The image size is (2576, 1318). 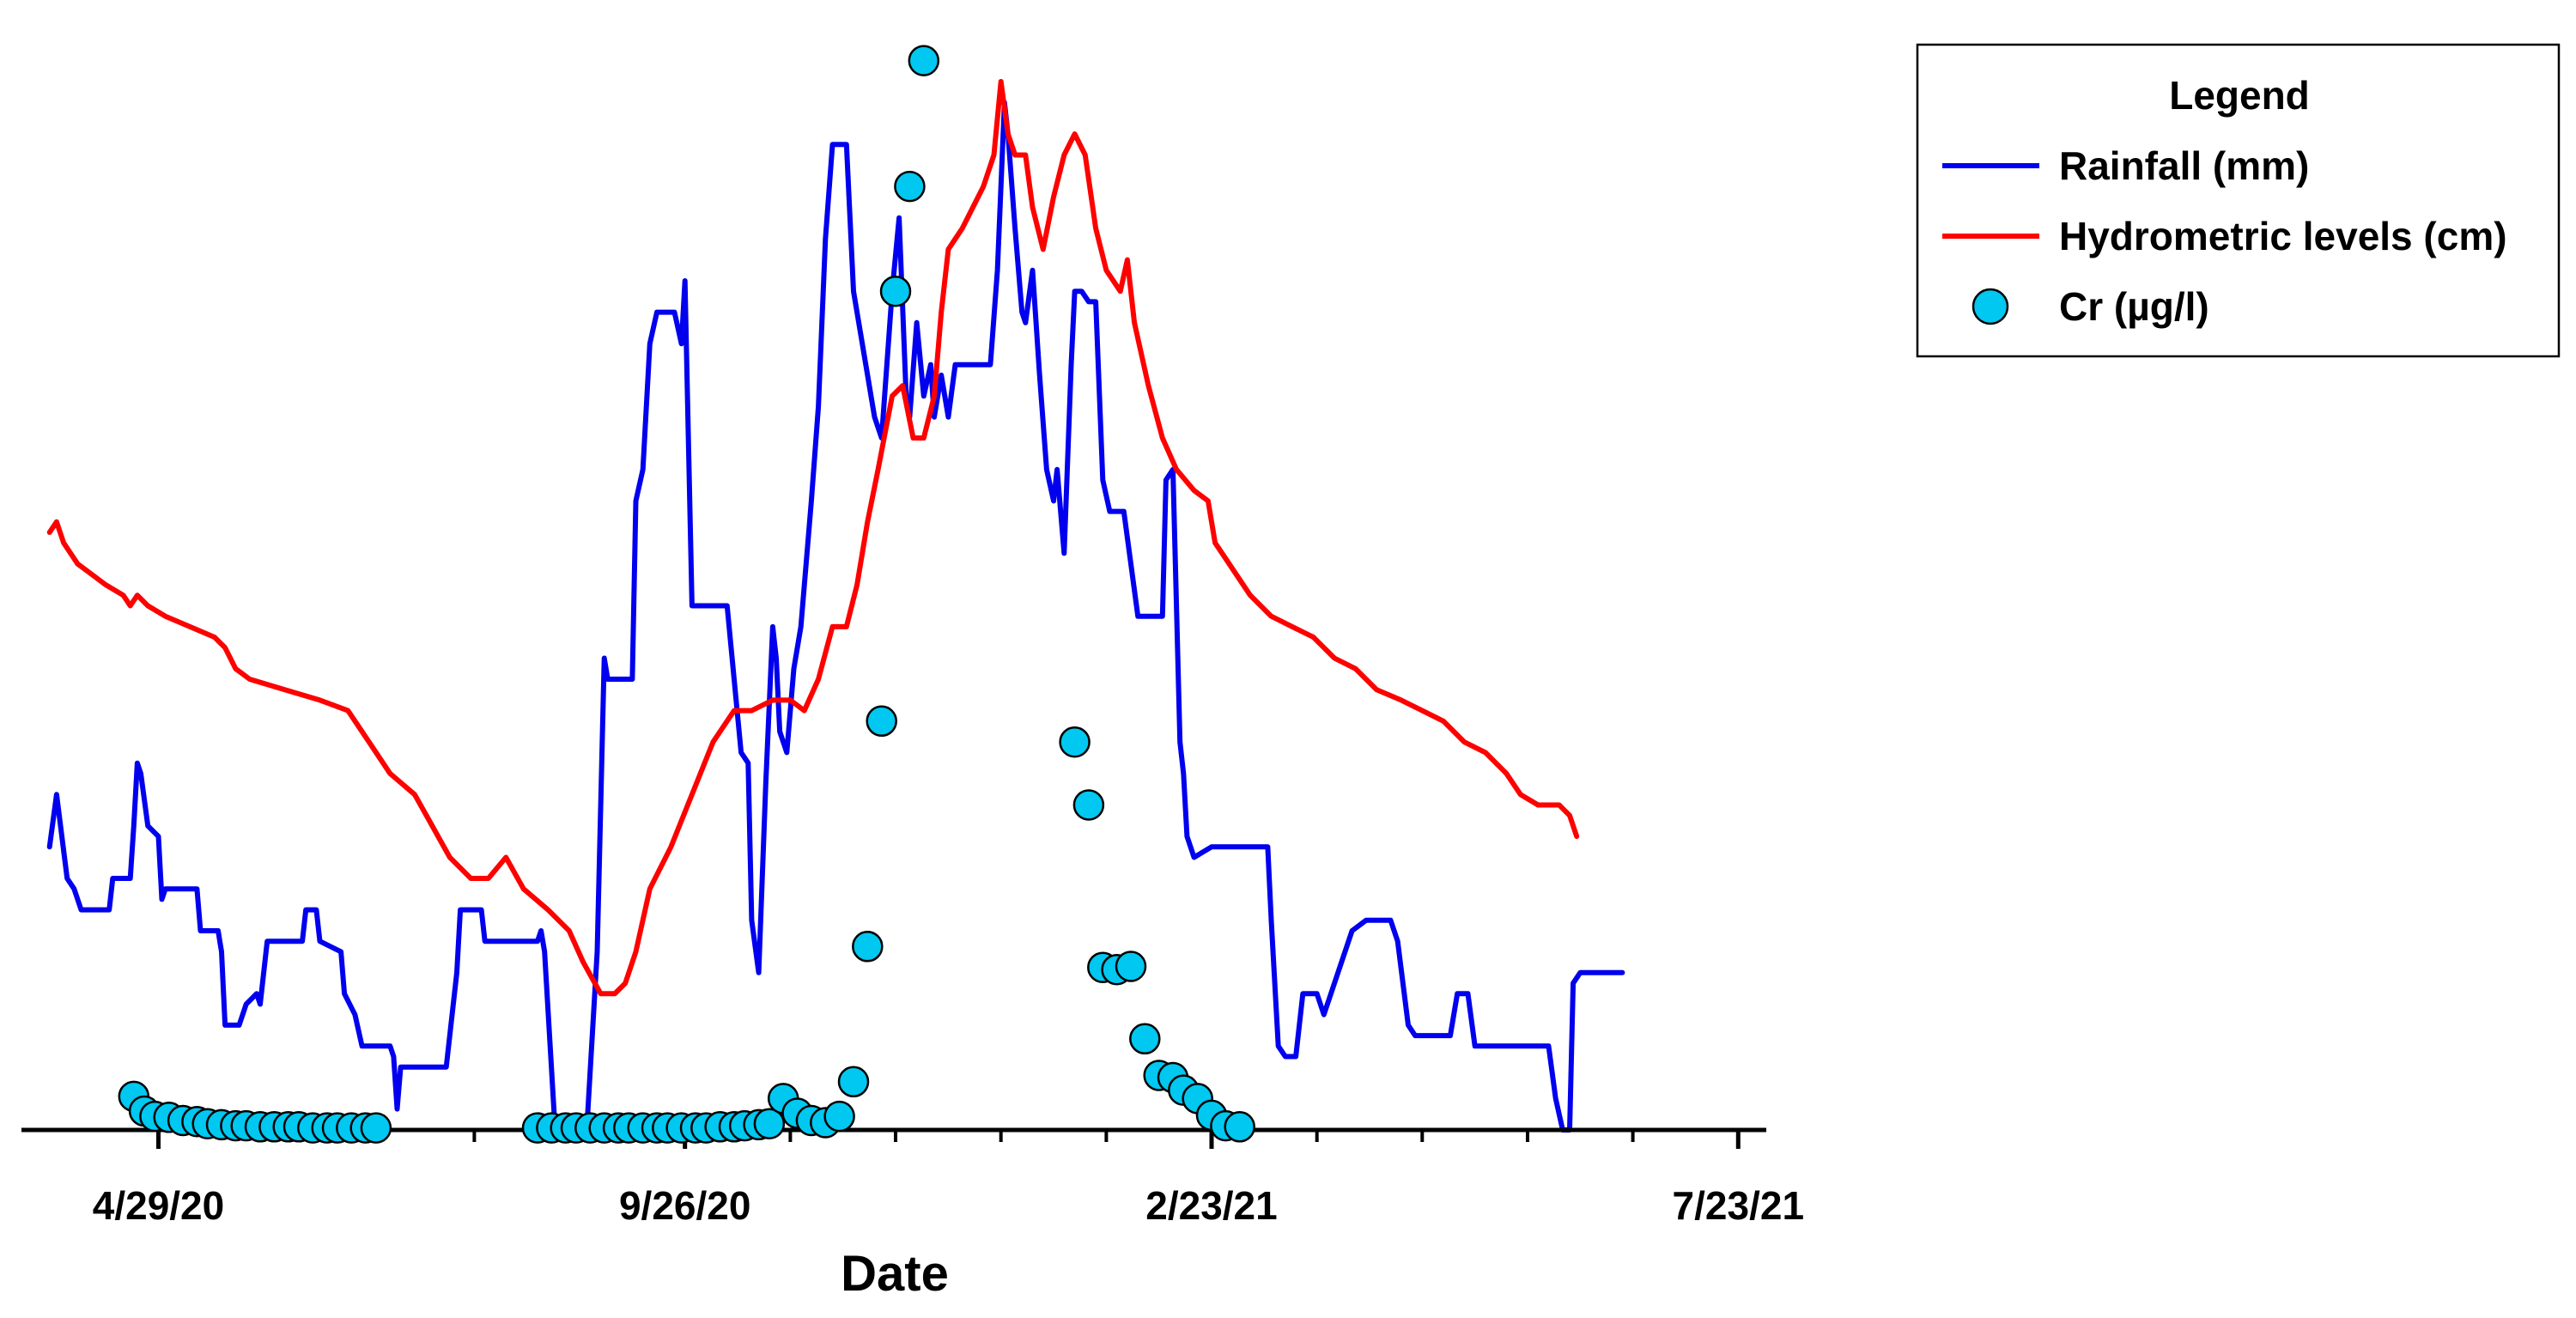 I want to click on x-tick-label: 7/23/21, so click(x=1738, y=1205).